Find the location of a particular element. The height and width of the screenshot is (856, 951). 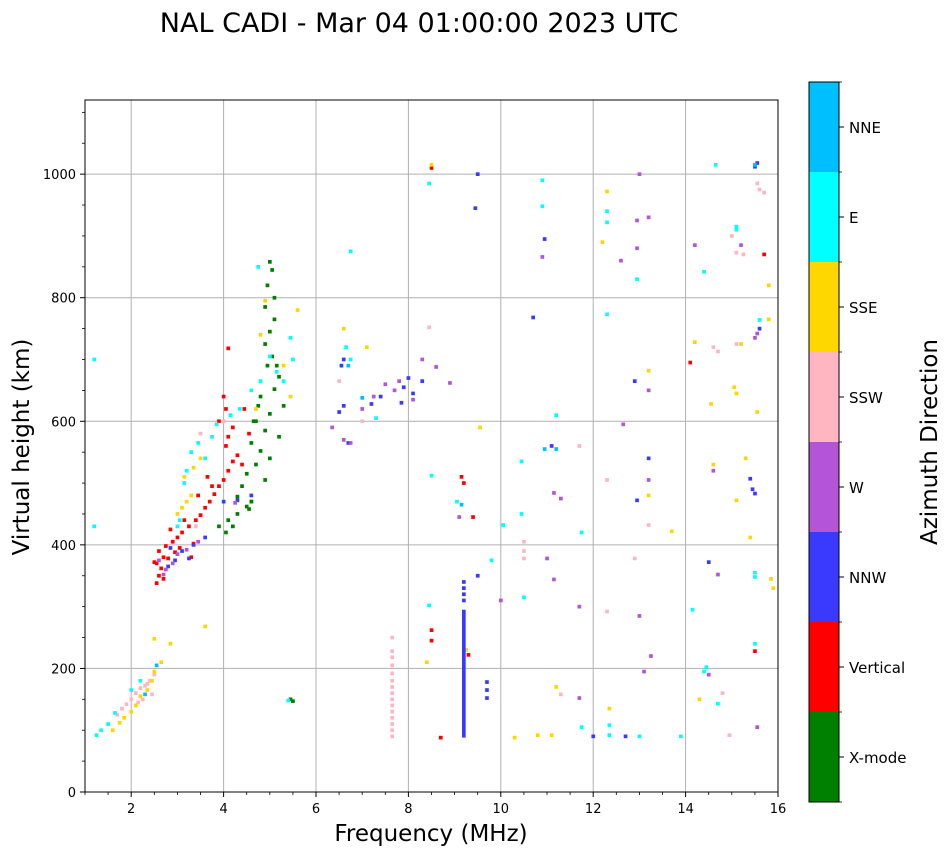

x-tick-label: 14 is located at coordinates (685, 809).